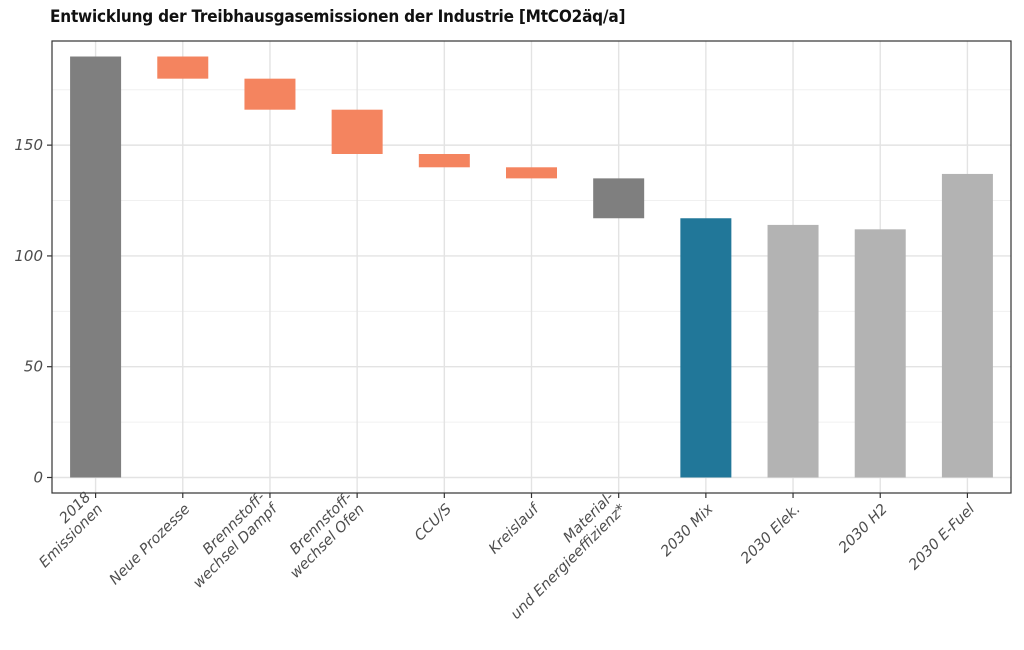 Image resolution: width=1024 pixels, height=650 pixels. I want to click on x-tick-label: Neue Prozesse, so click(150, 544).